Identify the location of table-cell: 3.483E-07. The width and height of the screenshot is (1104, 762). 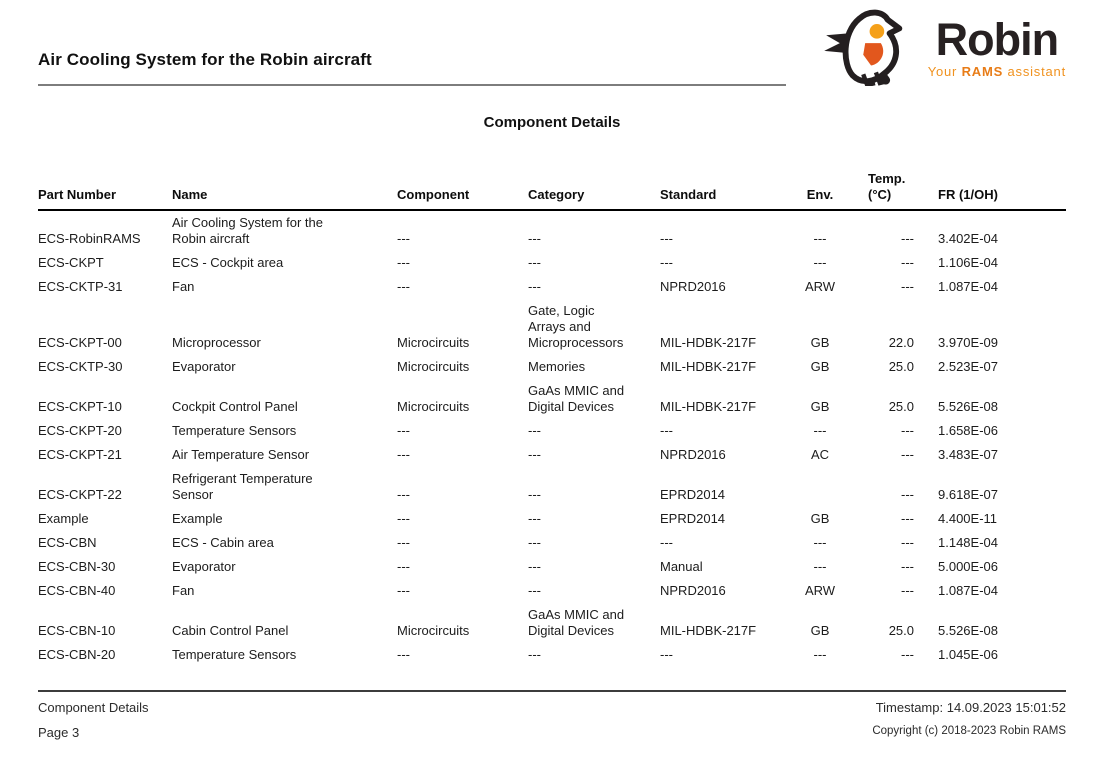
(968, 454).